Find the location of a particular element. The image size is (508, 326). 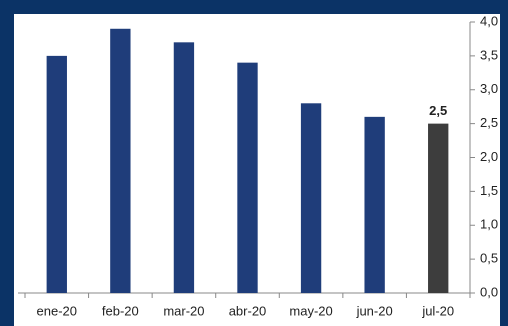

x-tick-label: mar-20 is located at coordinates (183, 310).